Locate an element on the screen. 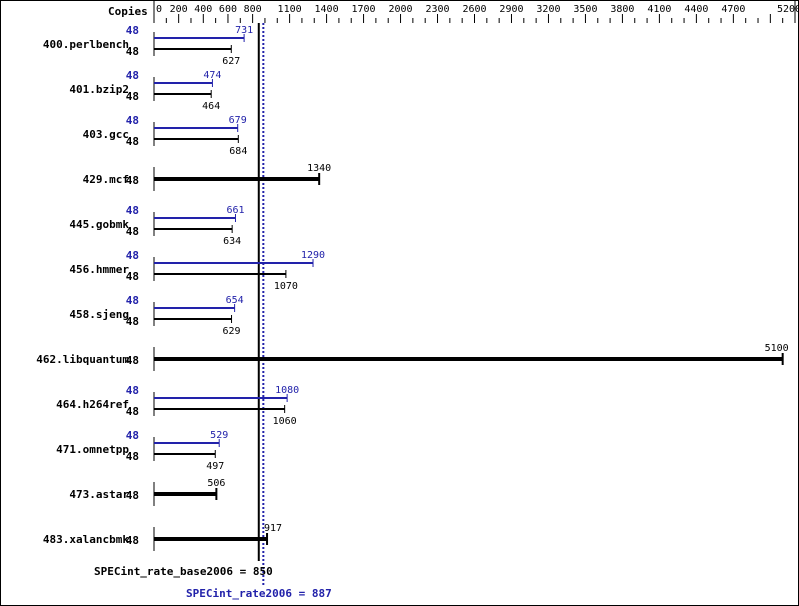  x-tick-label: 4100 is located at coordinates (659, 9).